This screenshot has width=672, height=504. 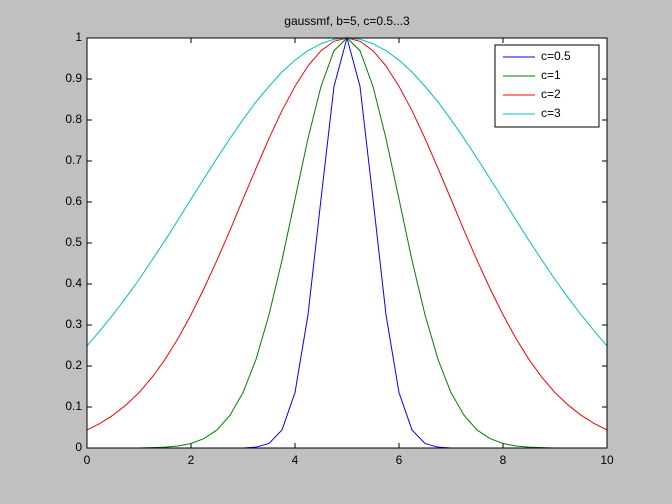 What do you see at coordinates (73, 242) in the screenshot?
I see `y-tick-label: 0.5` at bounding box center [73, 242].